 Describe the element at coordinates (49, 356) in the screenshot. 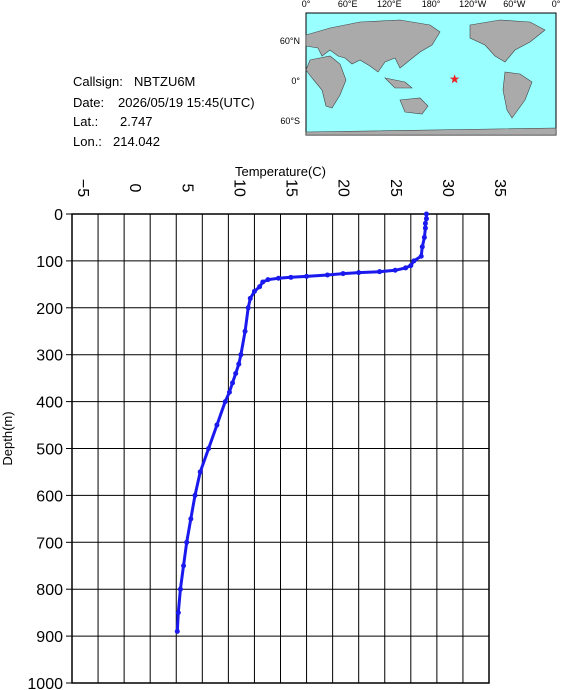

I see `y-tick-label: 300` at that location.